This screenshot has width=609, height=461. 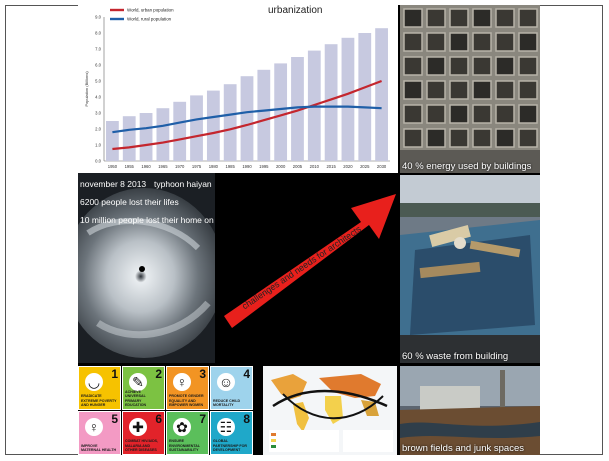 I want to click on chart-title: urbanization, so click(x=295, y=10).